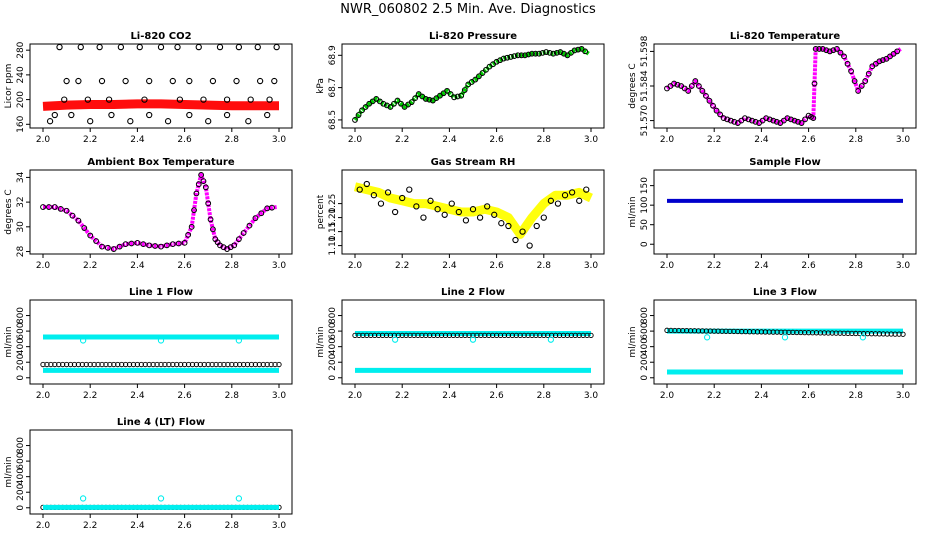  What do you see at coordinates (468, 9) in the screenshot?
I see `figure-title: NWR_060802 2.5 Min. Ave. Diagnostics` at bounding box center [468, 9].